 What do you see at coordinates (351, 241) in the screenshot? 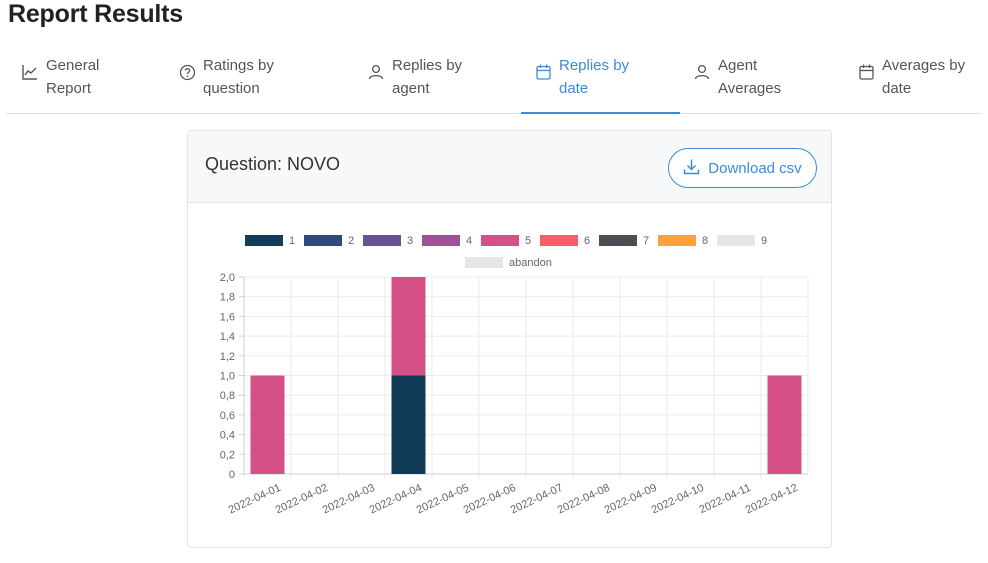
I see `legend-label: 2` at bounding box center [351, 241].